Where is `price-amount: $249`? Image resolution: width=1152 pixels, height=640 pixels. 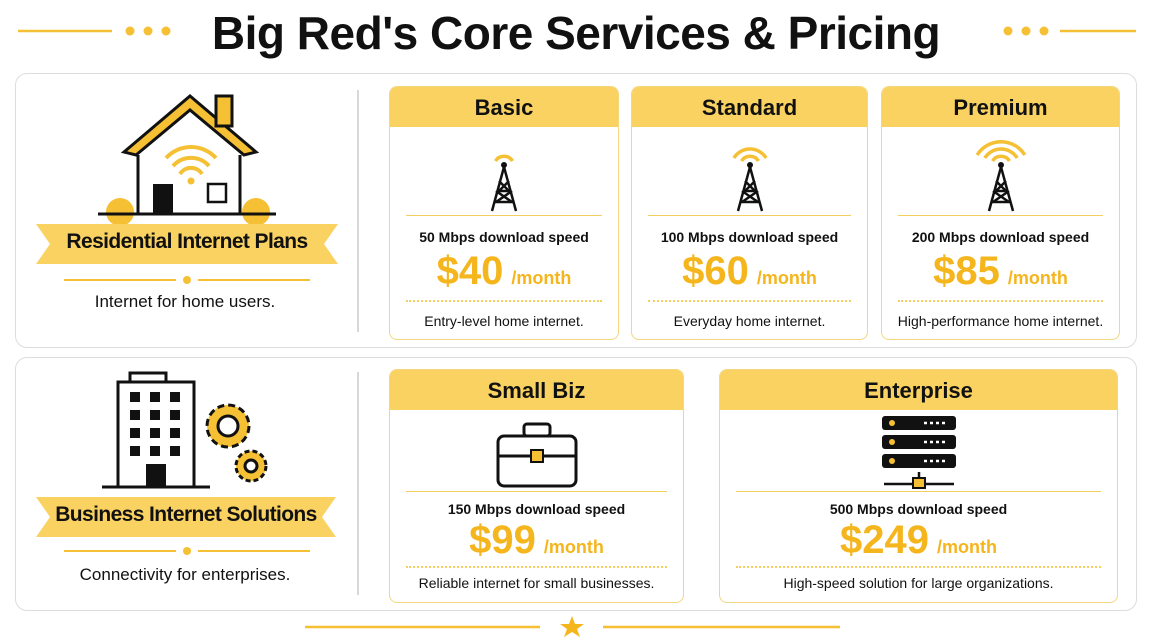 price-amount: $249 is located at coordinates (884, 540).